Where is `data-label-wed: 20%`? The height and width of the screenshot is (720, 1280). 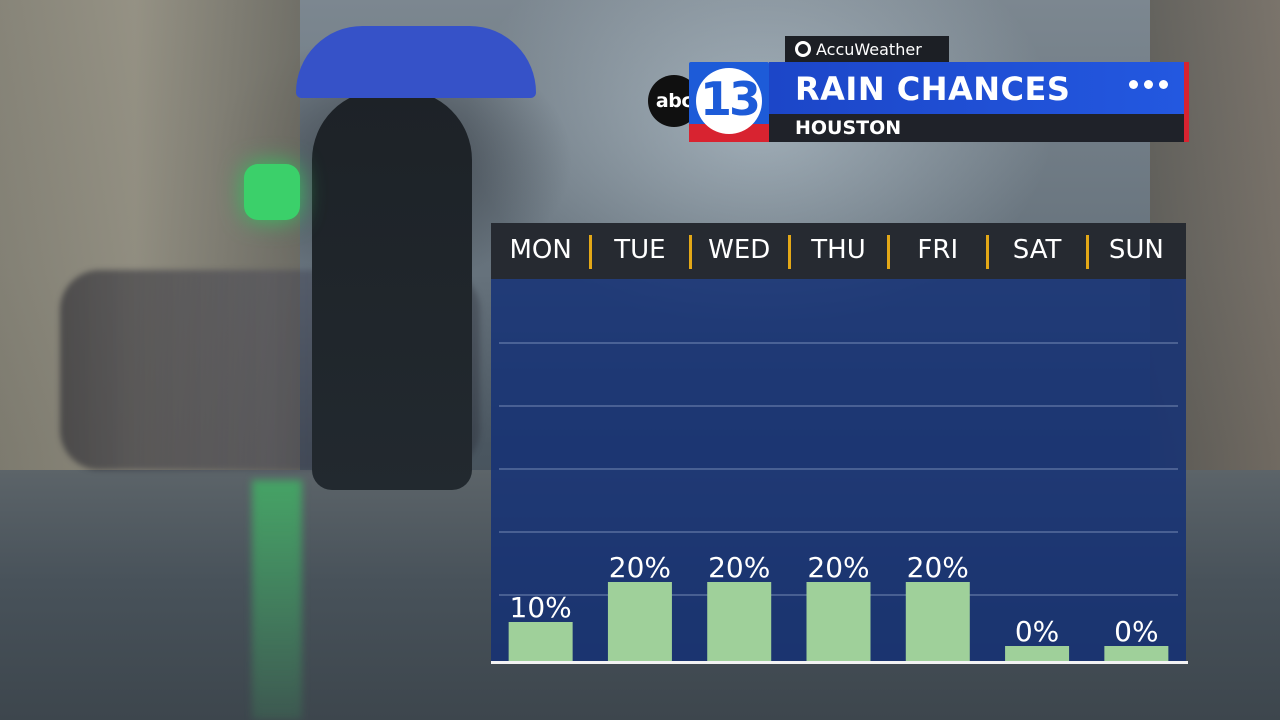 data-label-wed: 20% is located at coordinates (739, 567).